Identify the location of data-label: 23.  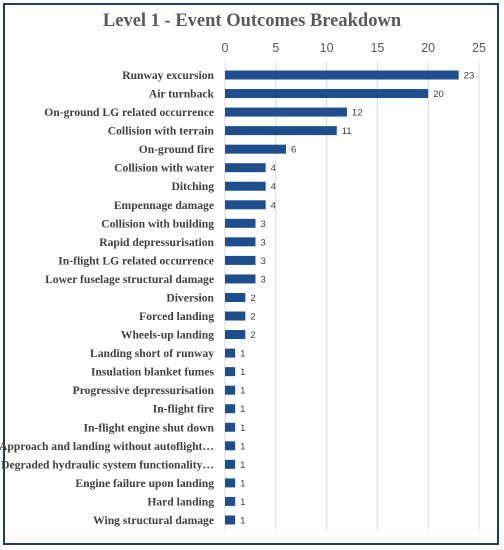
(469, 76).